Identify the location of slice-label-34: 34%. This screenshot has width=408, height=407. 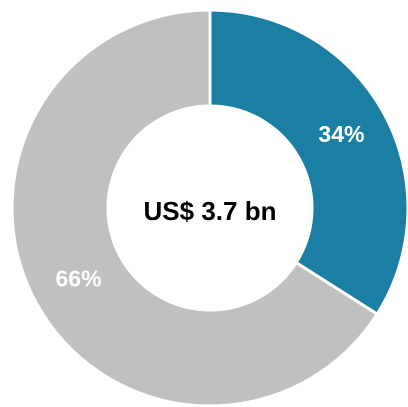
(341, 134).